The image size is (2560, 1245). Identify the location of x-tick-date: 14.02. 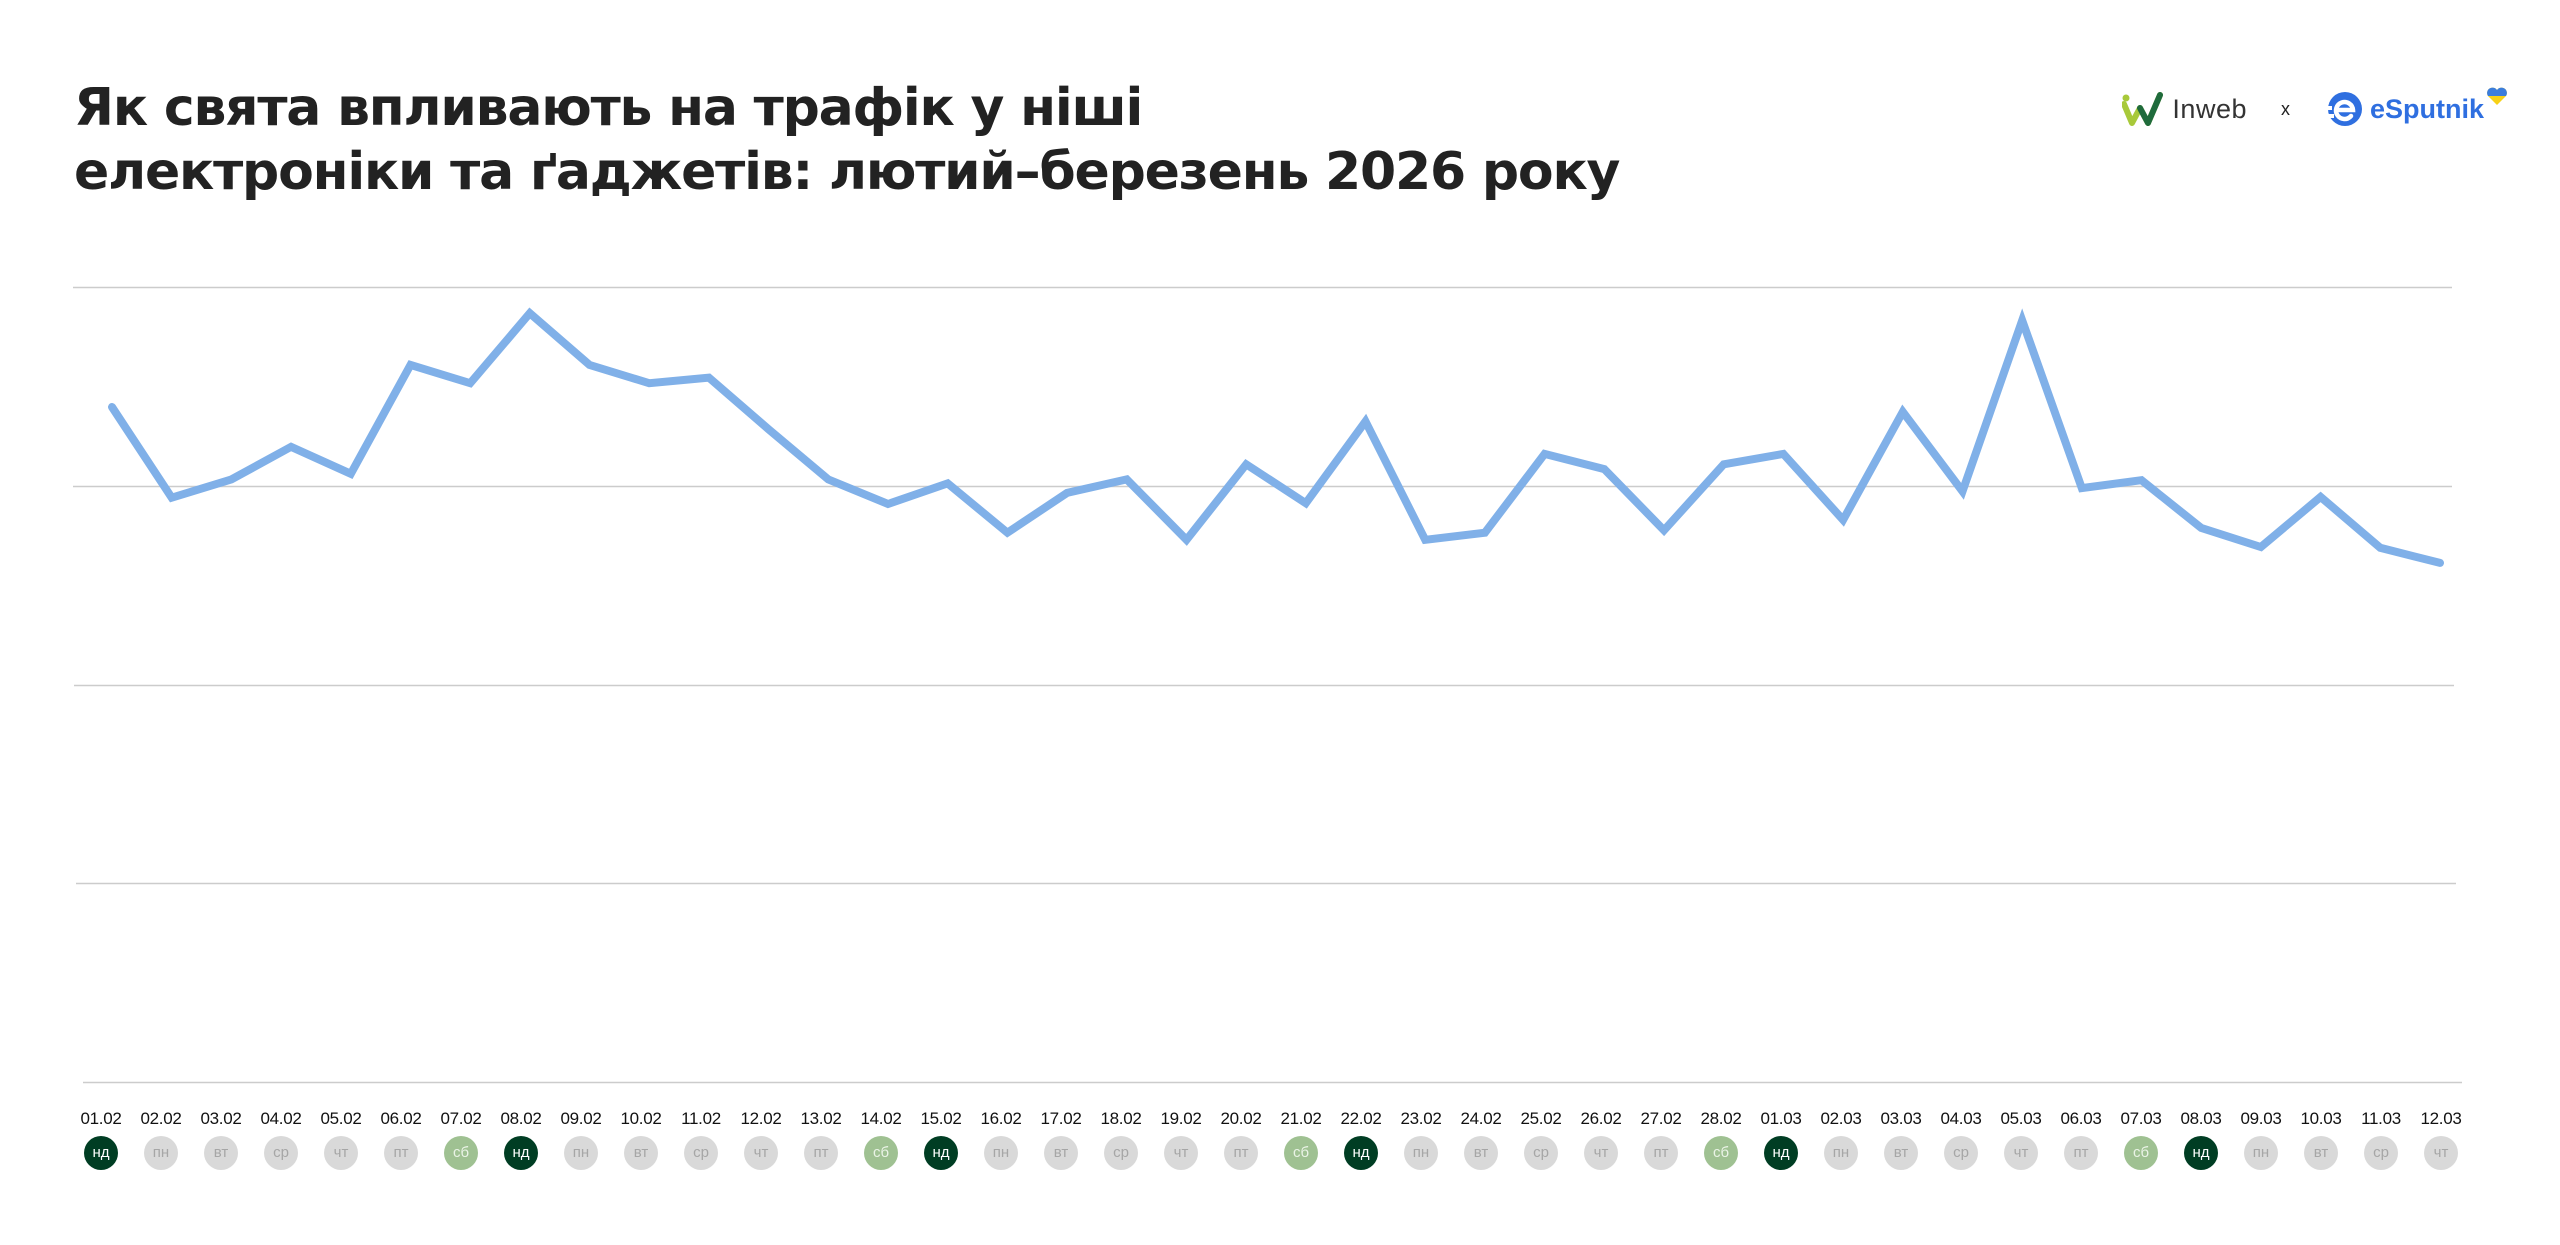
(881, 1118).